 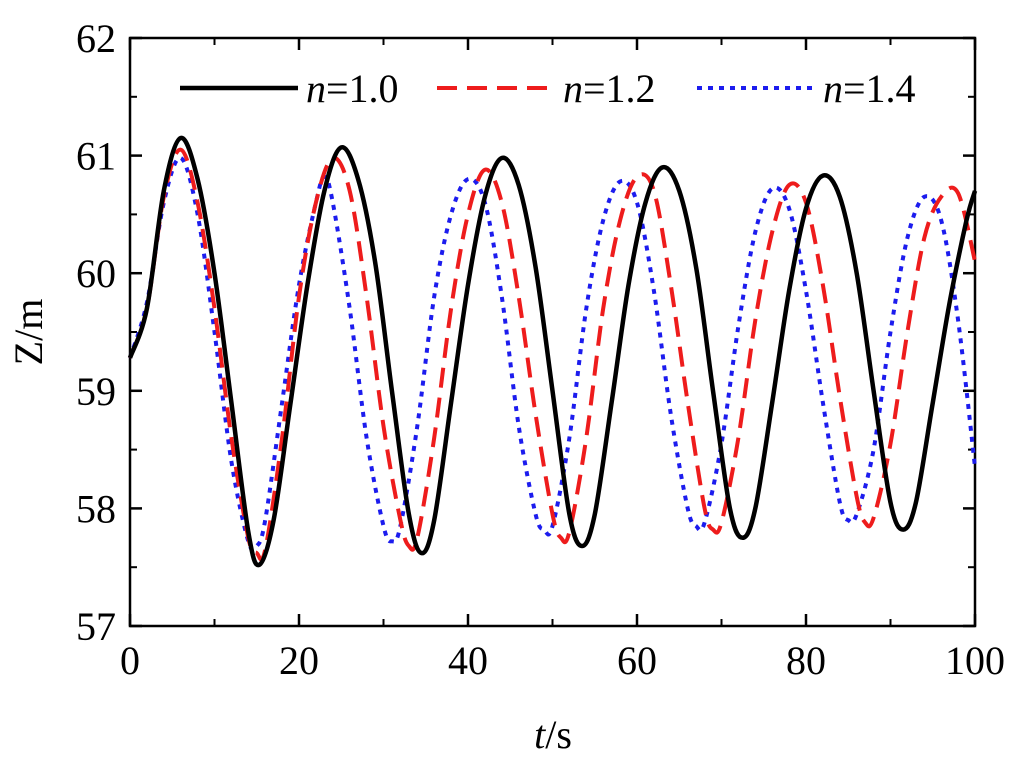 I want to click on y-tick-label: 59, so click(x=96, y=391).